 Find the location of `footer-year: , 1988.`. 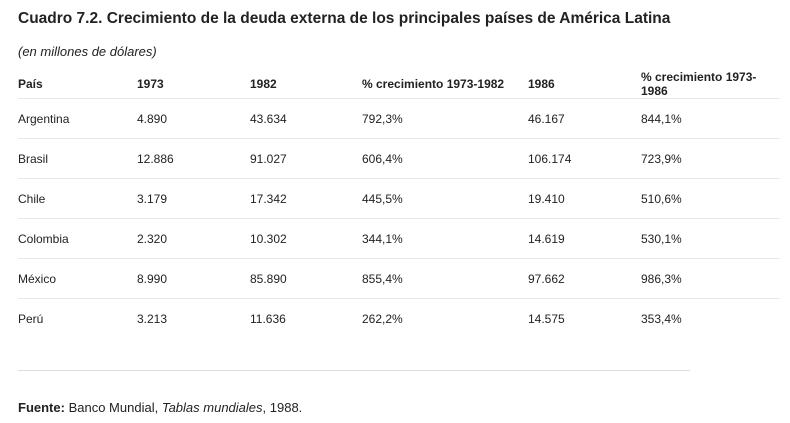

footer-year: , 1988. is located at coordinates (282, 407).